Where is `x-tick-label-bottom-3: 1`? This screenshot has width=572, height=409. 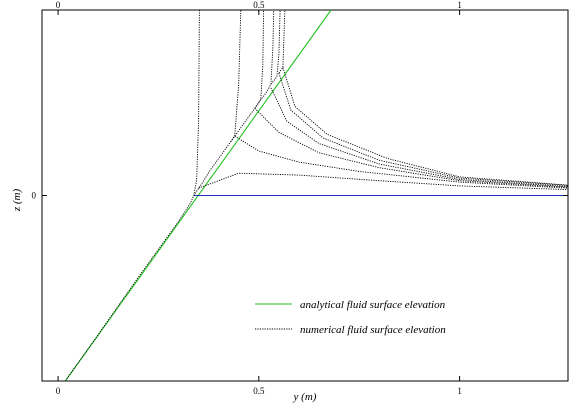
x-tick-label-bottom-3: 1 is located at coordinates (459, 391).